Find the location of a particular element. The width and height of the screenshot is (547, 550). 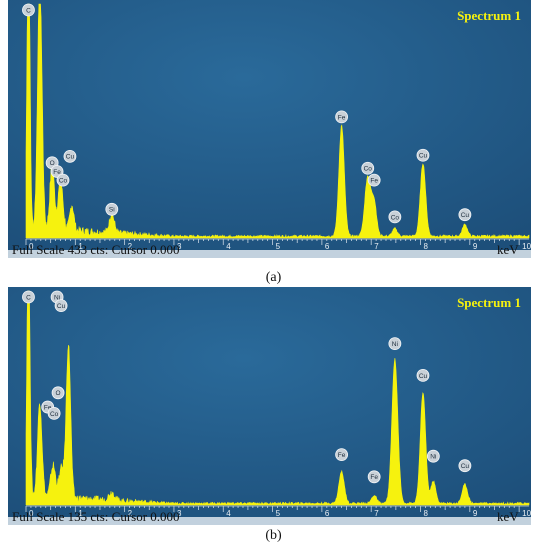

element-marker-label: C is located at coordinates (28, 10).